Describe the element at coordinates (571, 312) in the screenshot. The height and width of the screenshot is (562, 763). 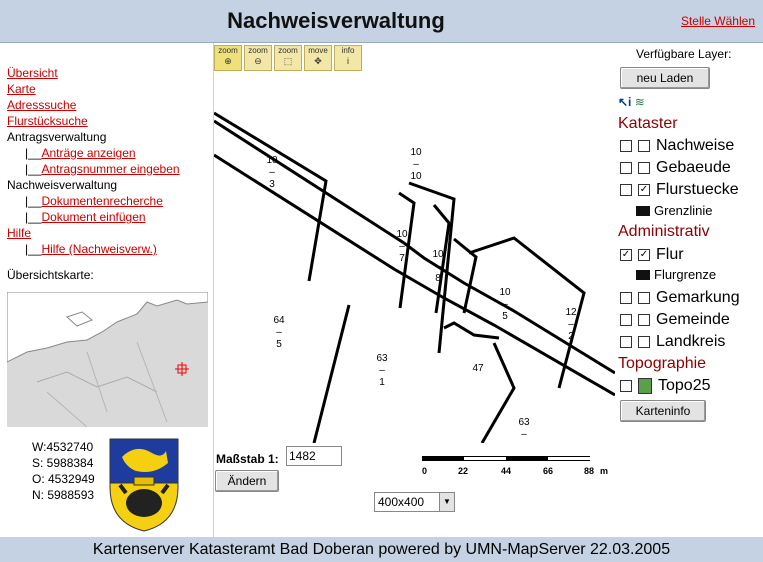
I see `svg-text: 12` at that location.